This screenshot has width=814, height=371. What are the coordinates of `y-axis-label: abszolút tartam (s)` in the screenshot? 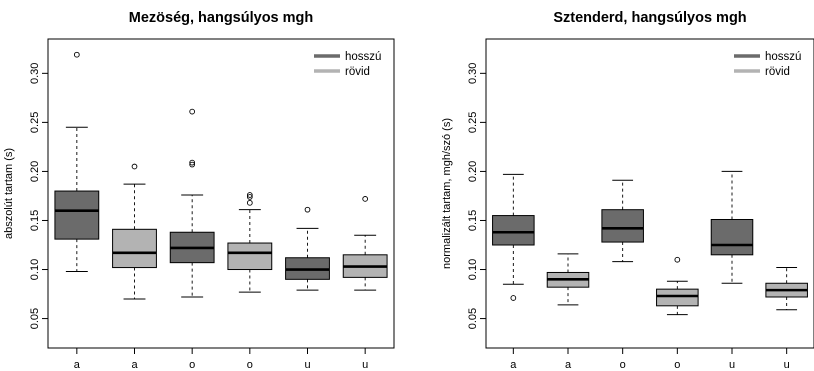 It's located at (9, 193).